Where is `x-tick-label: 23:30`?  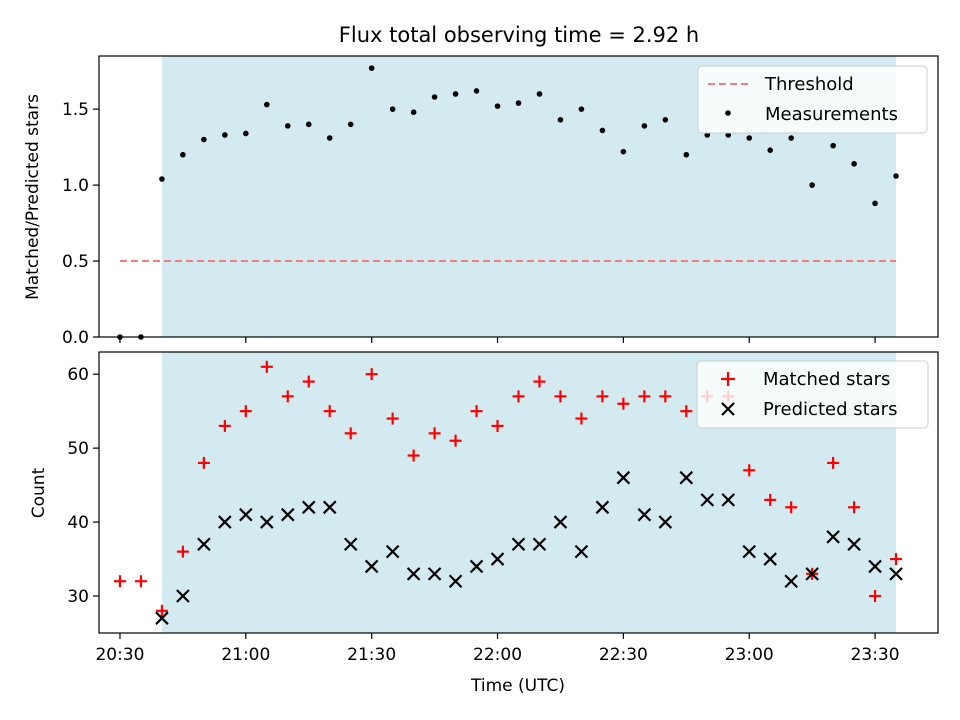
x-tick-label: 23:30 is located at coordinates (875, 655).